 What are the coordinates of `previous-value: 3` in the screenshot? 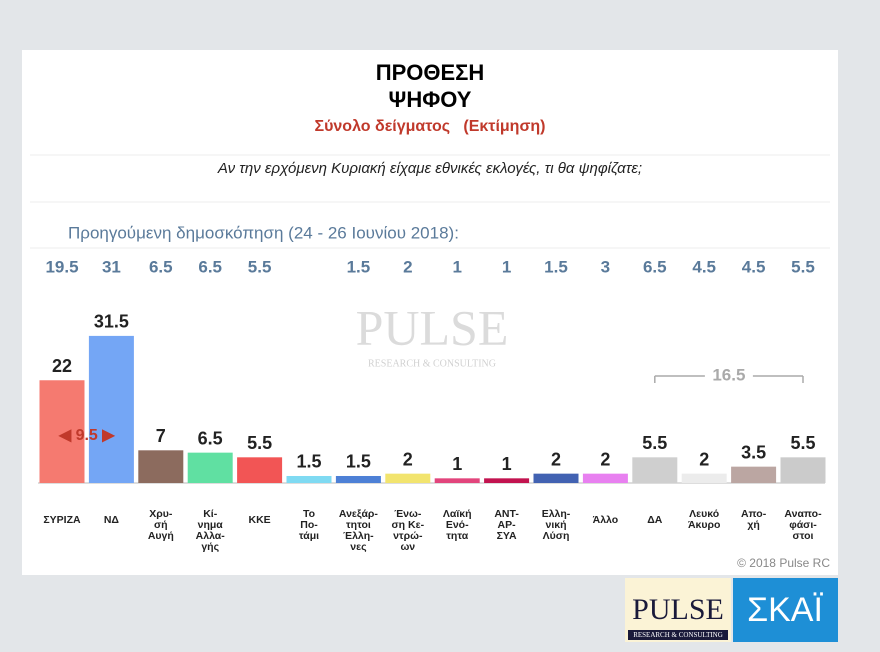 It's located at (605, 266).